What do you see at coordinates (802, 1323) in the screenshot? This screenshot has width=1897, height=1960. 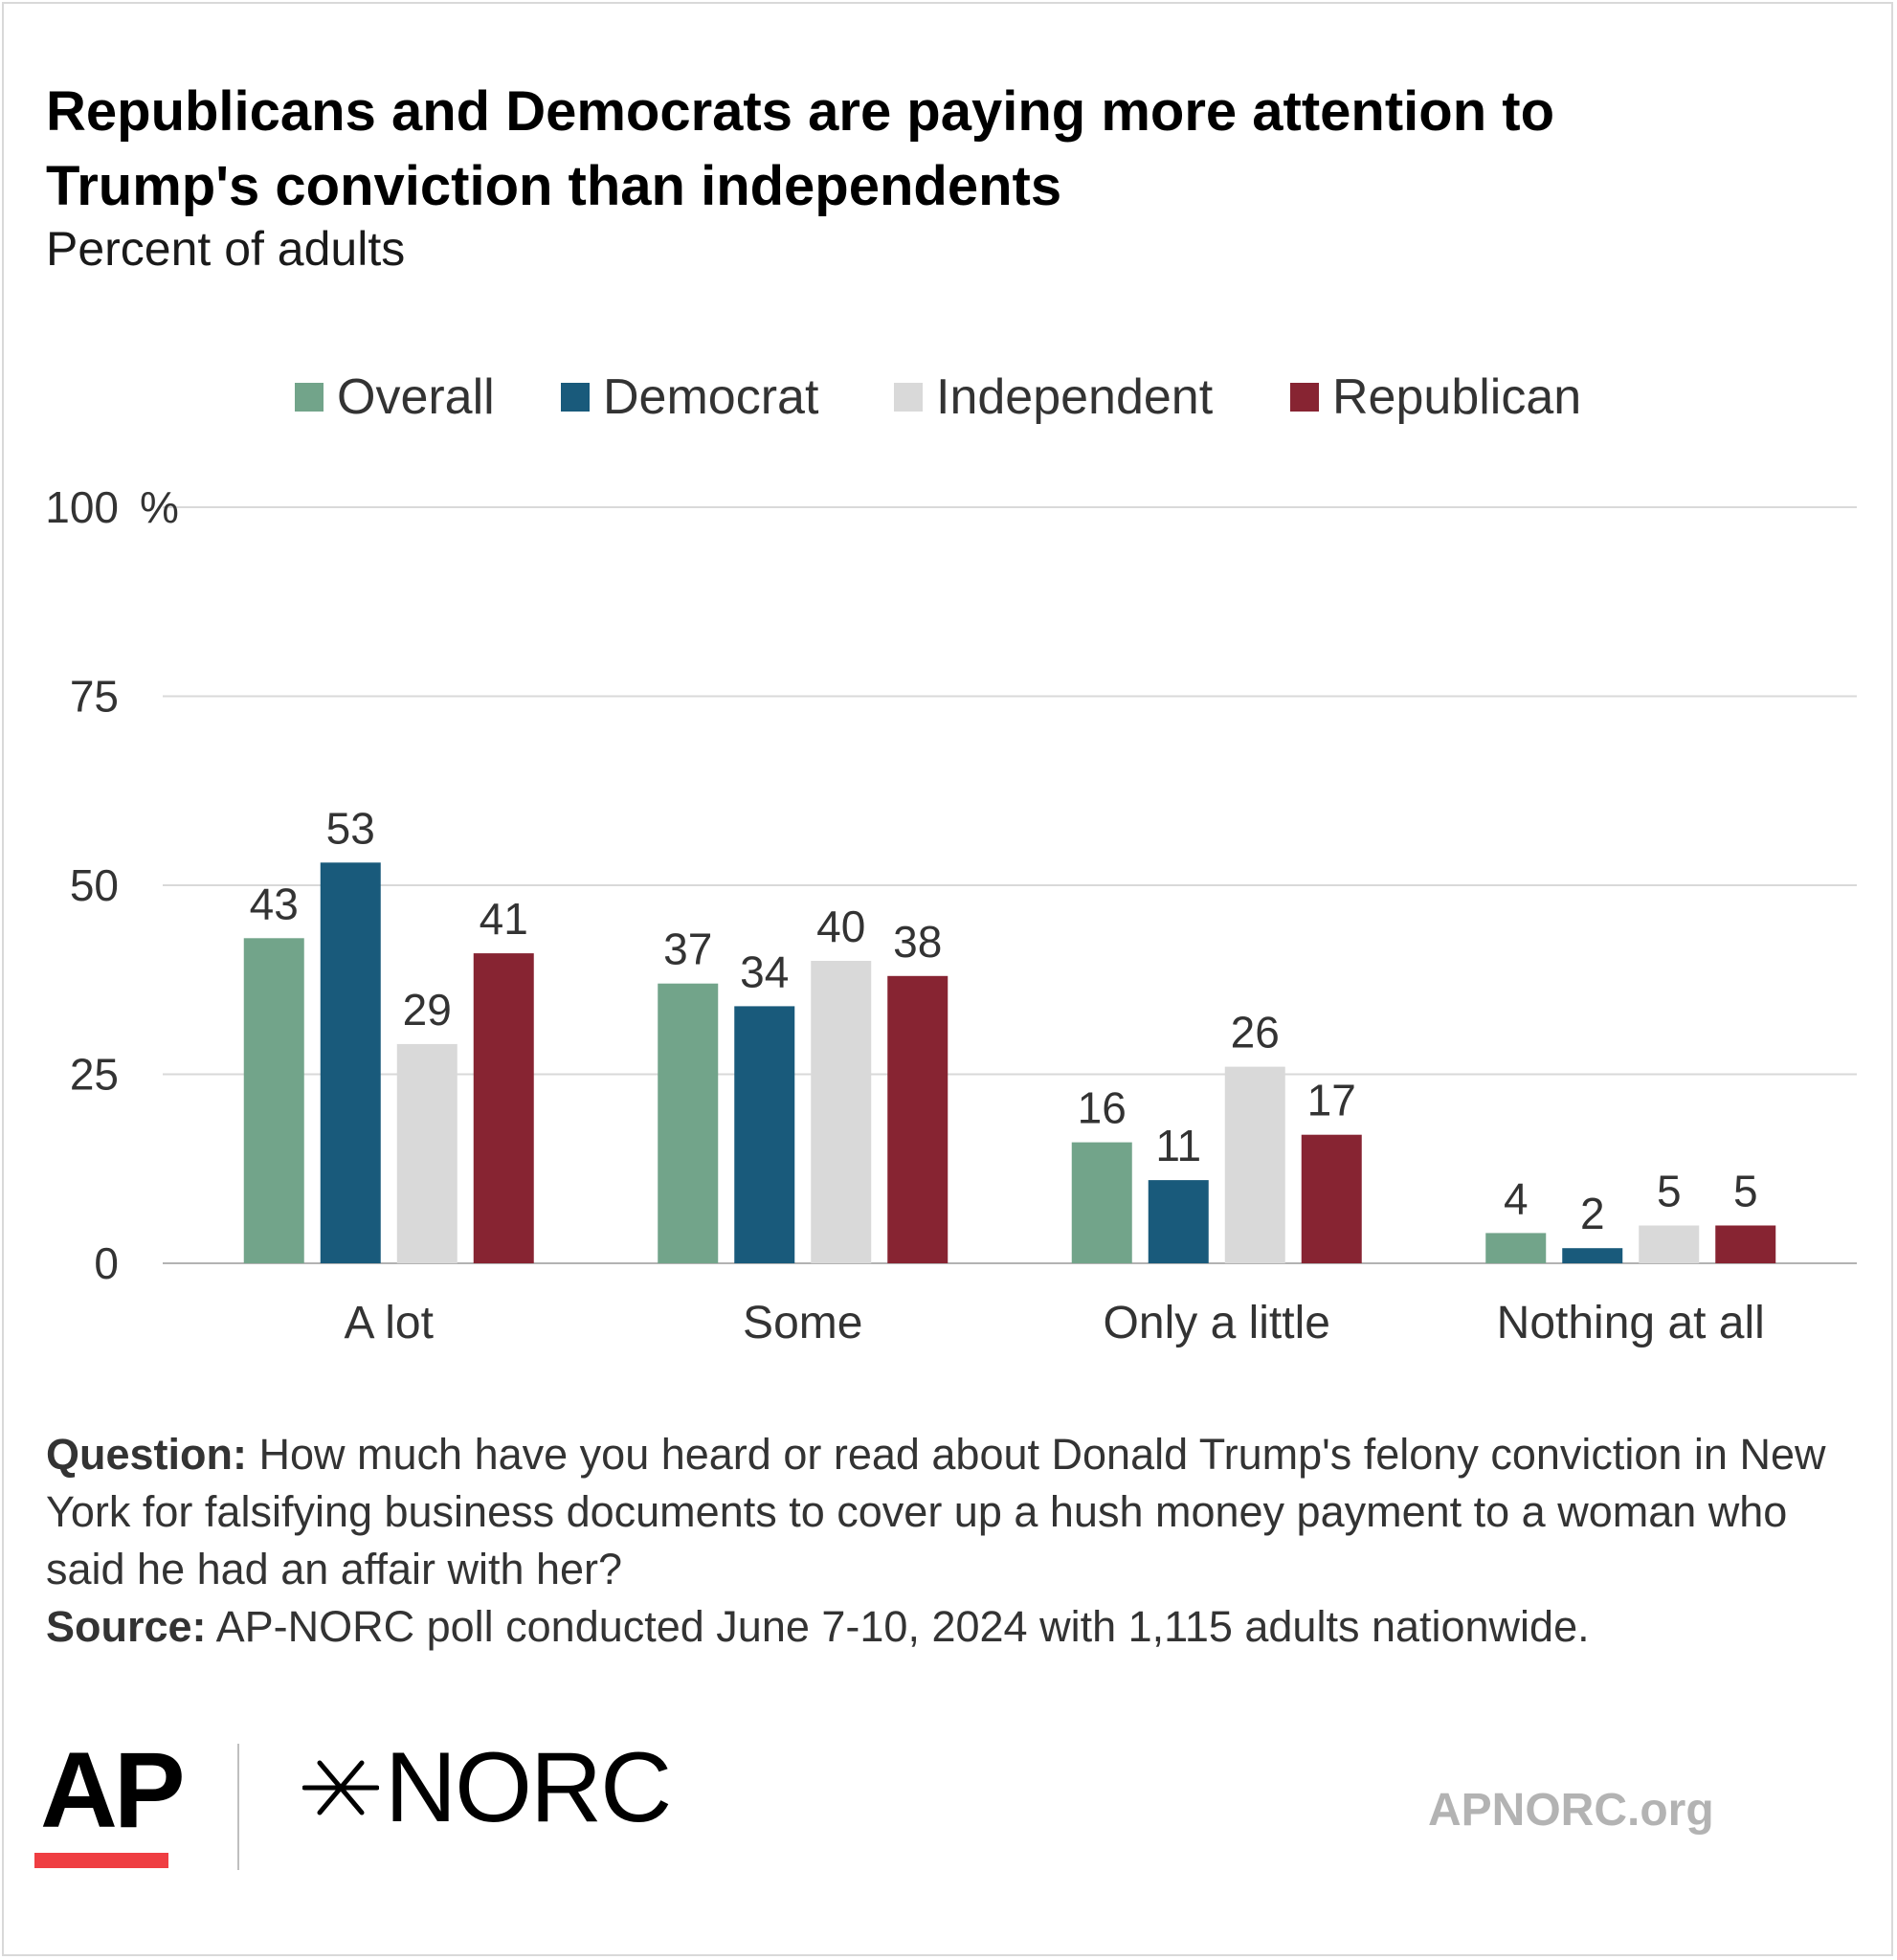 I see `x-category-label: Some` at bounding box center [802, 1323].